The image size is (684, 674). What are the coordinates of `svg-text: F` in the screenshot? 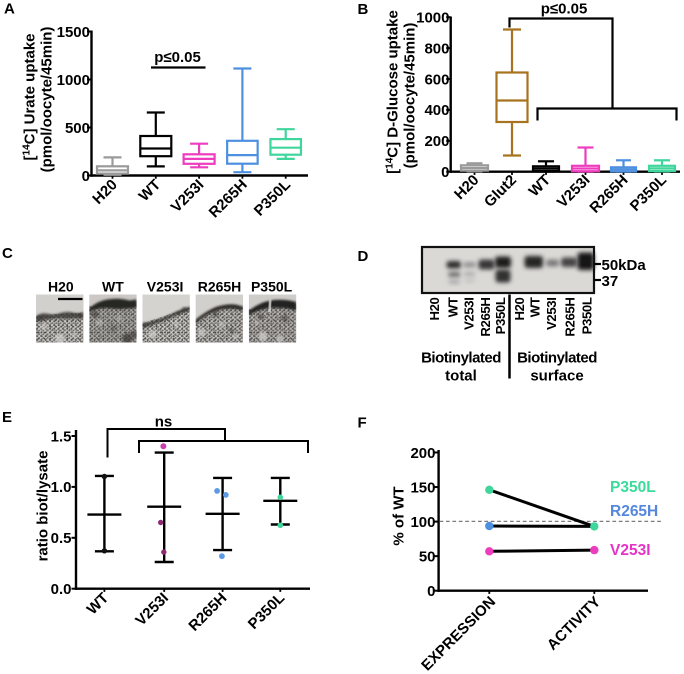 It's located at (362, 423).